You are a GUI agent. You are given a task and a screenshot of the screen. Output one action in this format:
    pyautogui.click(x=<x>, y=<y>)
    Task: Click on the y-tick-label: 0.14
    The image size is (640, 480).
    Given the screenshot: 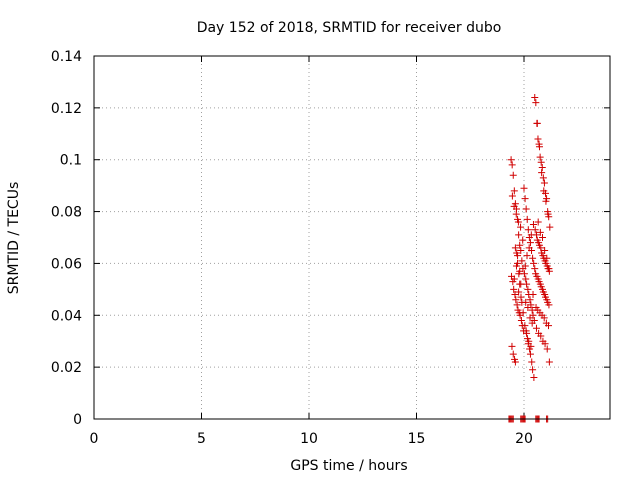 What is the action you would take?
    pyautogui.click(x=66, y=57)
    